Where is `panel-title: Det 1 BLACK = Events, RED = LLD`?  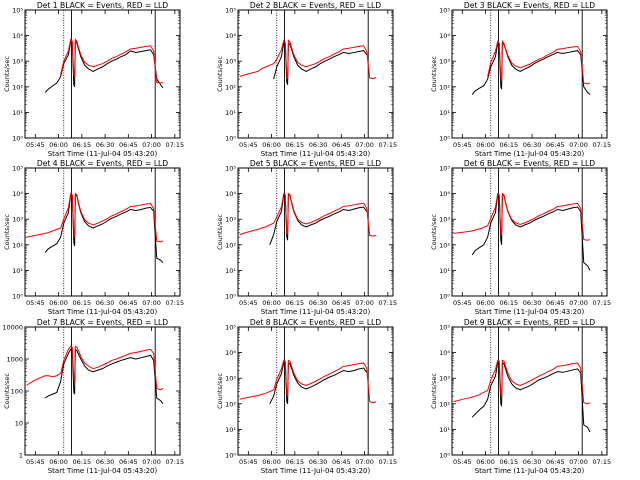
panel-title: Det 1 BLACK = Events, RED = LLD is located at coordinates (102, 5).